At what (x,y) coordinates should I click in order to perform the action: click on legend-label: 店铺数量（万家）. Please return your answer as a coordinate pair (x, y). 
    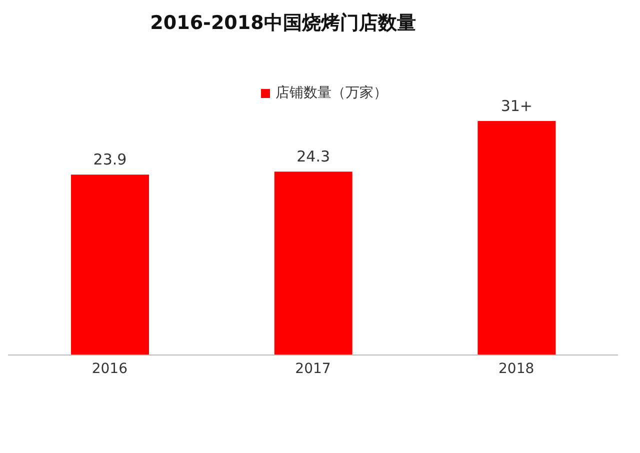
    Looking at the image, I should click on (331, 93).